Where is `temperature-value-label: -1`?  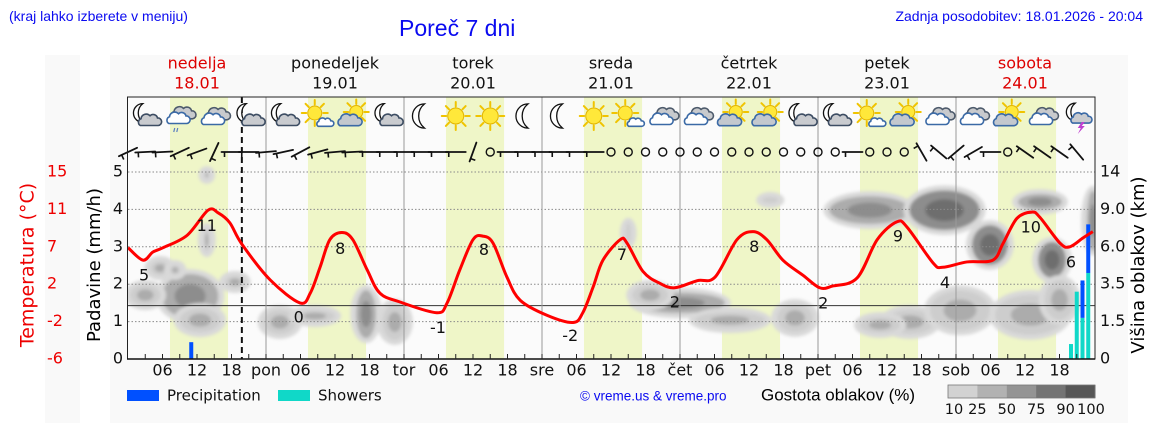 temperature-value-label: -1 is located at coordinates (438, 327).